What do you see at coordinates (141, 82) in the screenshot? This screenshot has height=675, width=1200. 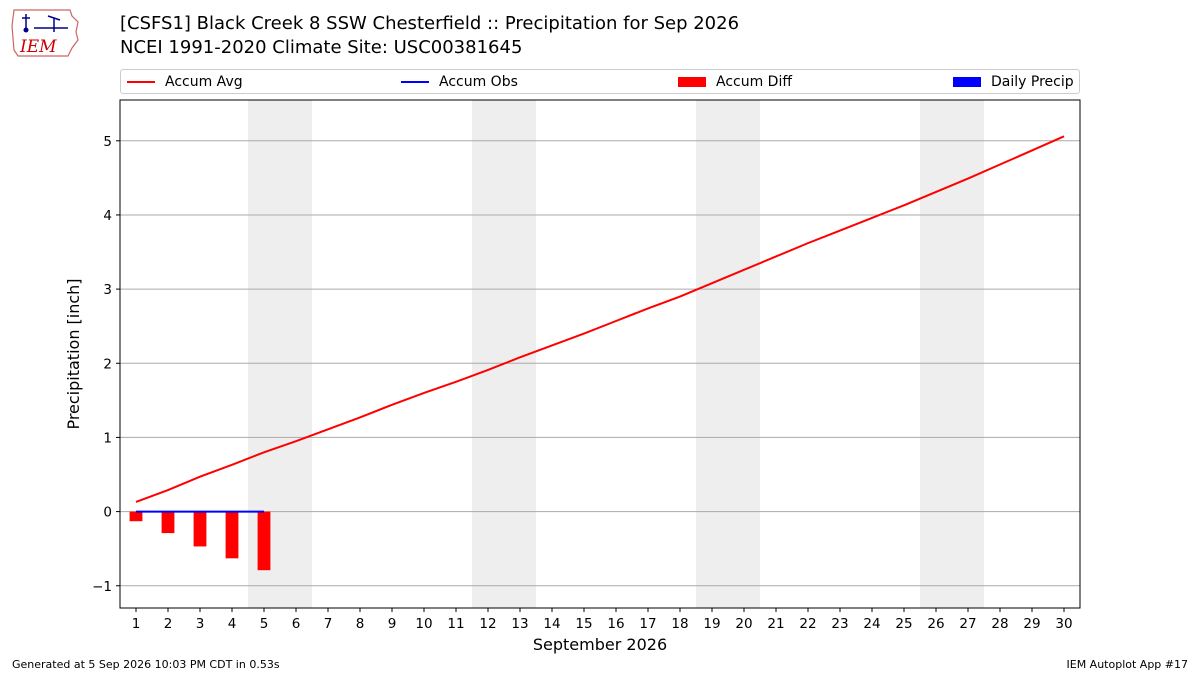 I see `legend-swatch-accum-avg` at bounding box center [141, 82].